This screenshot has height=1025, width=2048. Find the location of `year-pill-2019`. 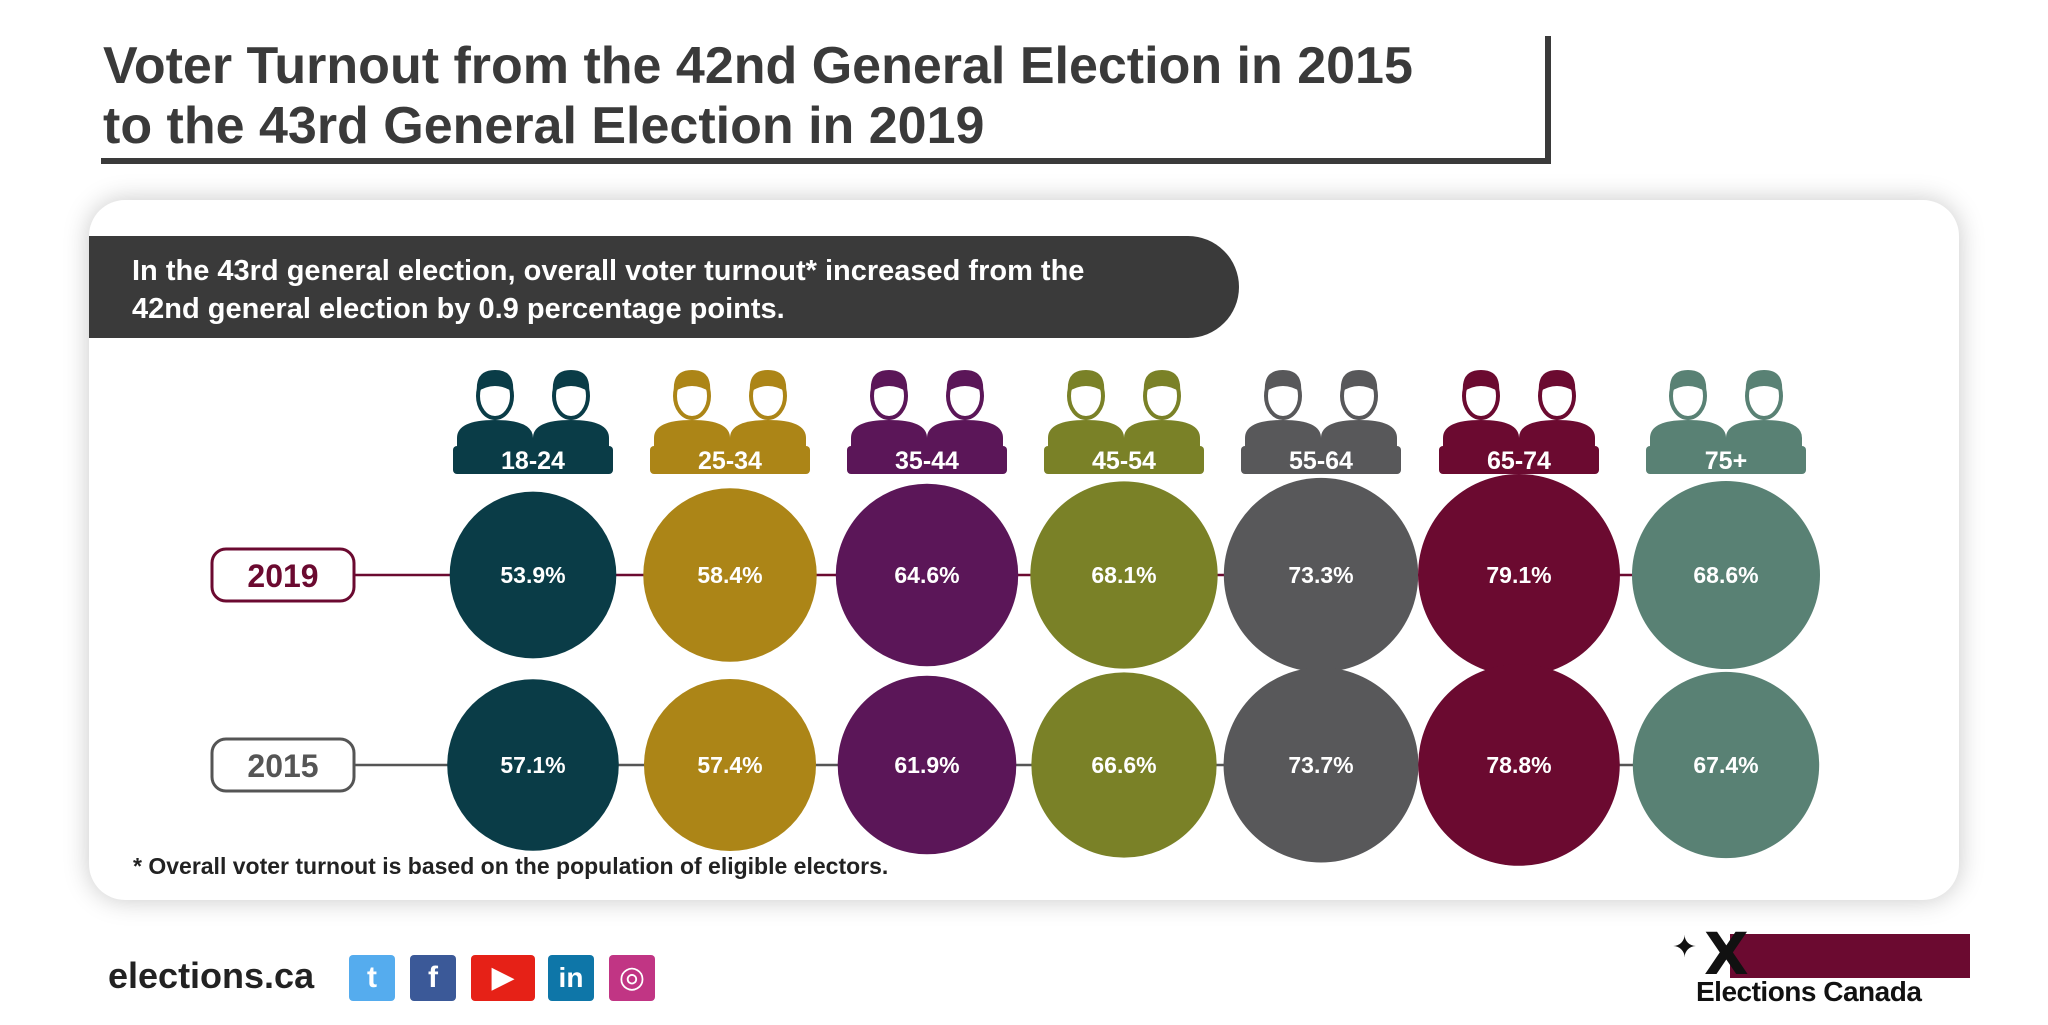

year-pill-2019 is located at coordinates (283, 575).